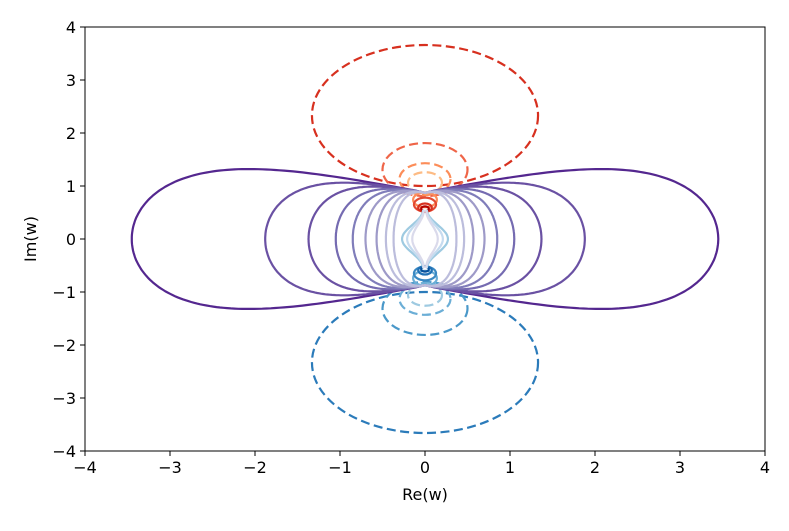  Describe the element at coordinates (71, 133) in the screenshot. I see `y-tick-label: 2` at that location.